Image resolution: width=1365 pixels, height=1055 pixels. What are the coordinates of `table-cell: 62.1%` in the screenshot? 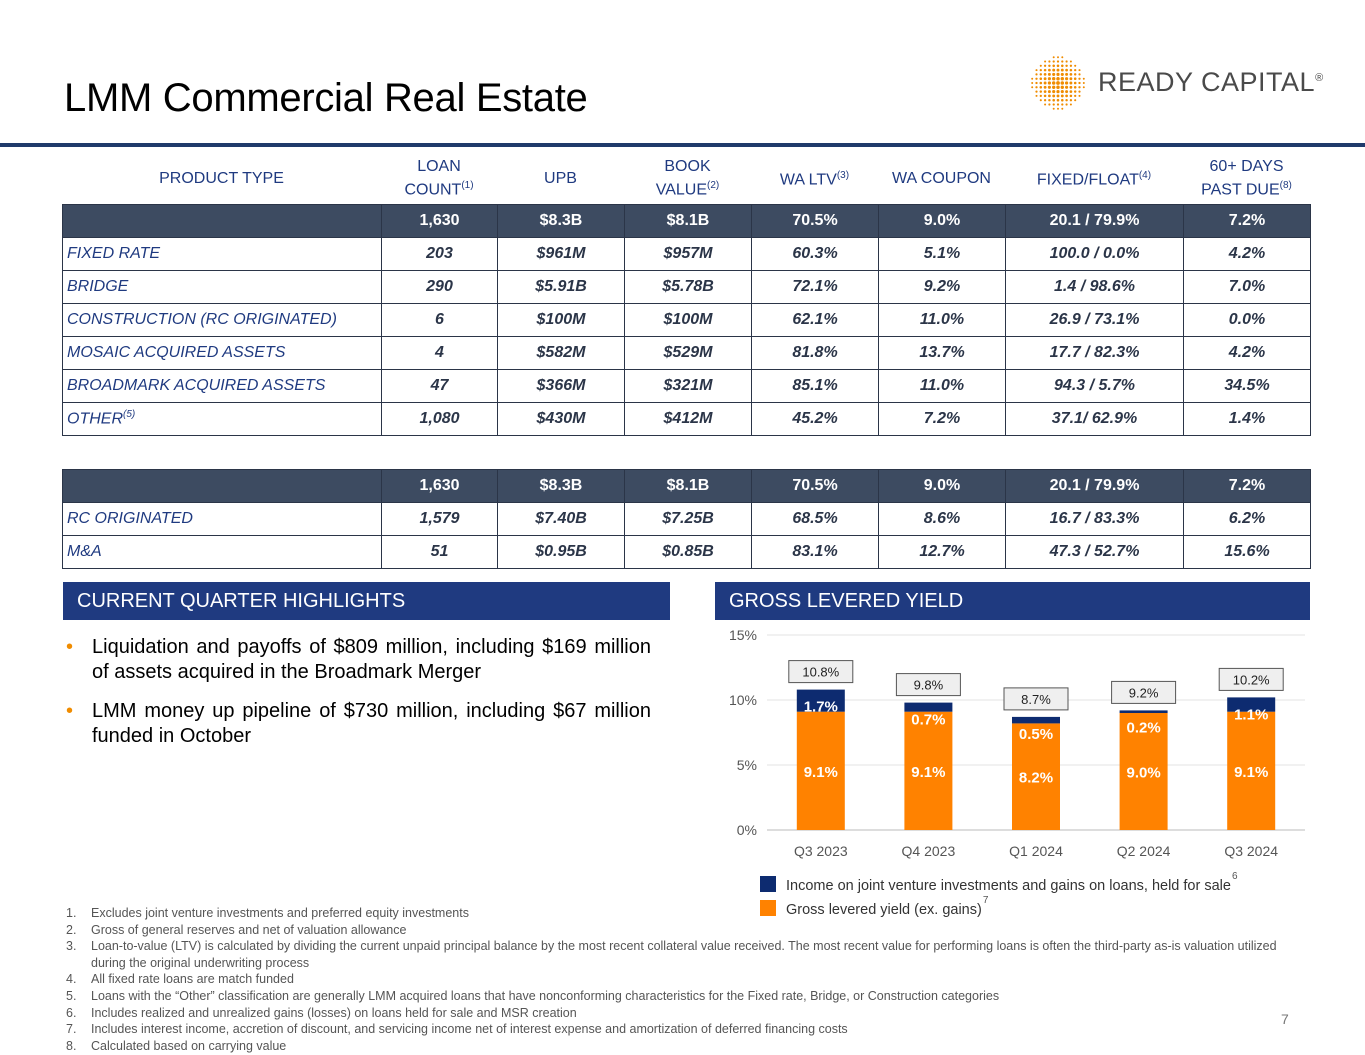 It's located at (815, 320).